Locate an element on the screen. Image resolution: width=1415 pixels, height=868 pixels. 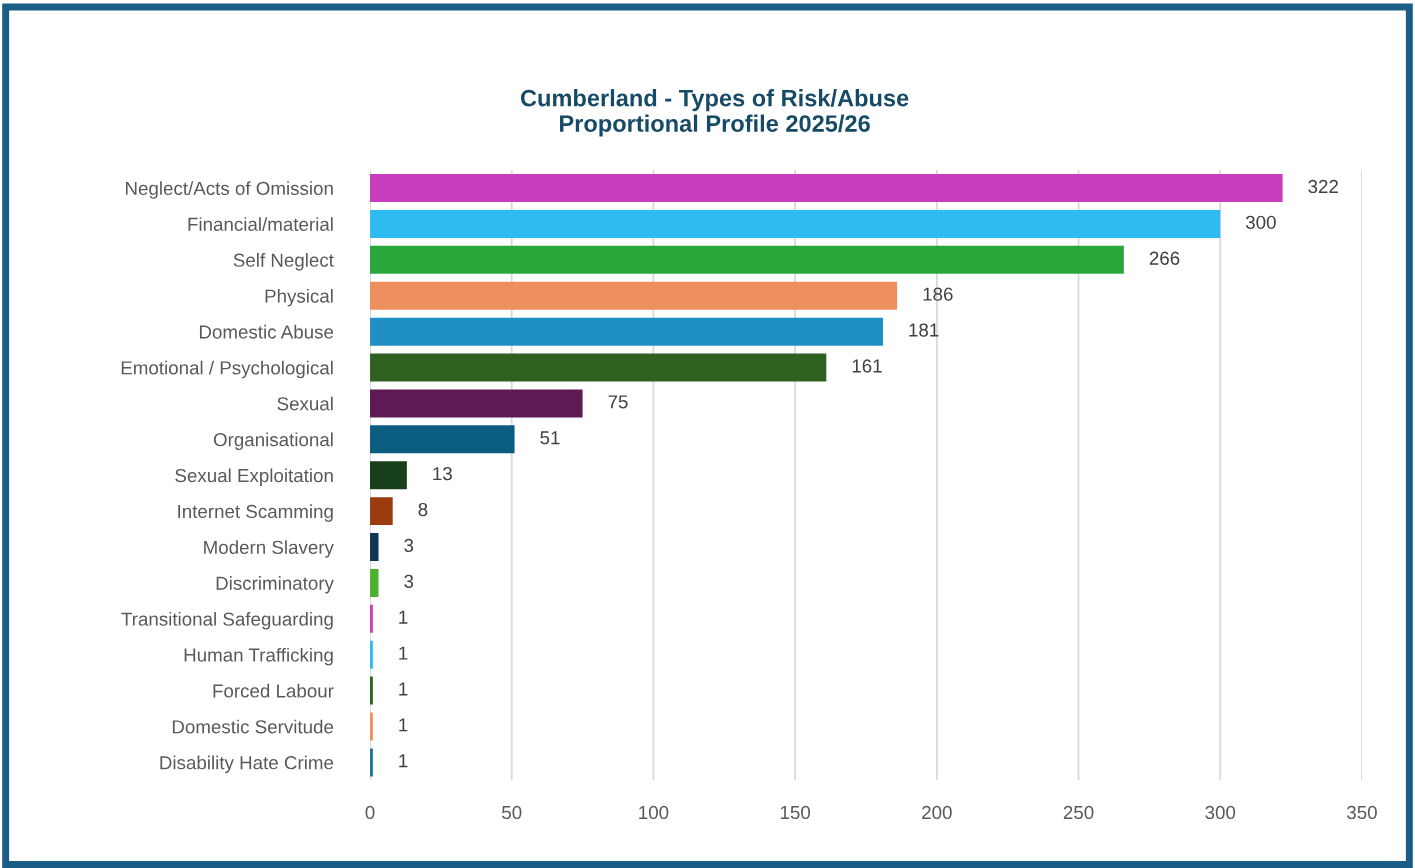
data-label: 51 is located at coordinates (550, 438).